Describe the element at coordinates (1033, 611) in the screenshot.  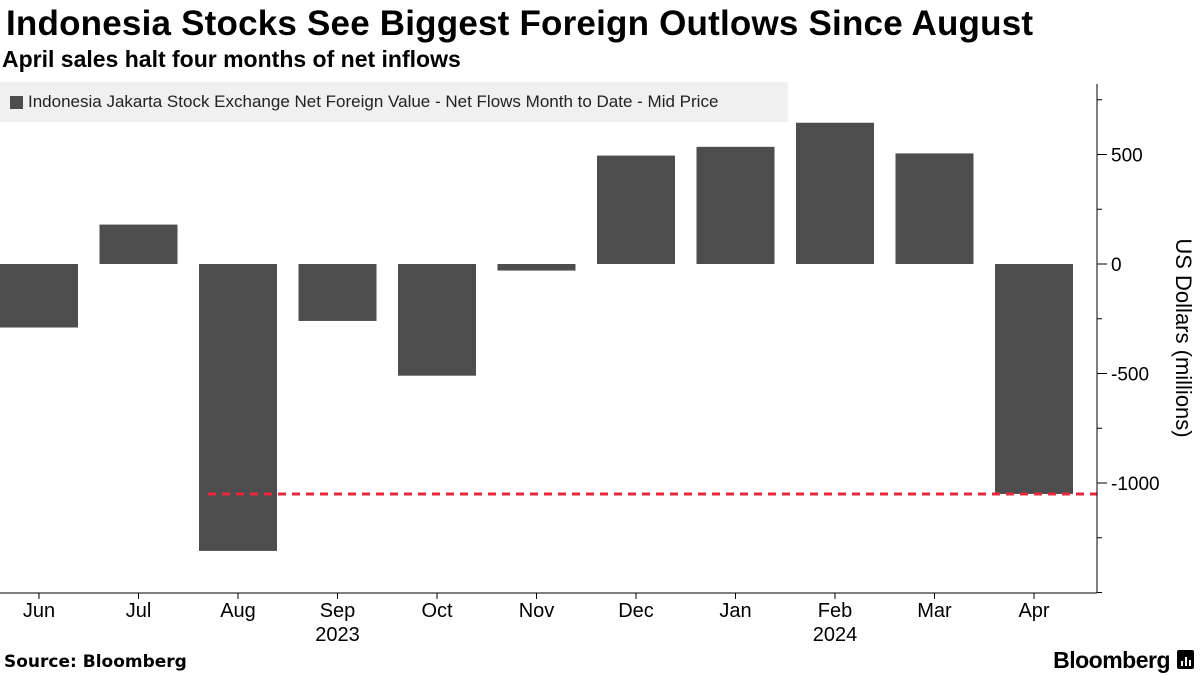
I see `x-tick-label-apr: Apr` at that location.